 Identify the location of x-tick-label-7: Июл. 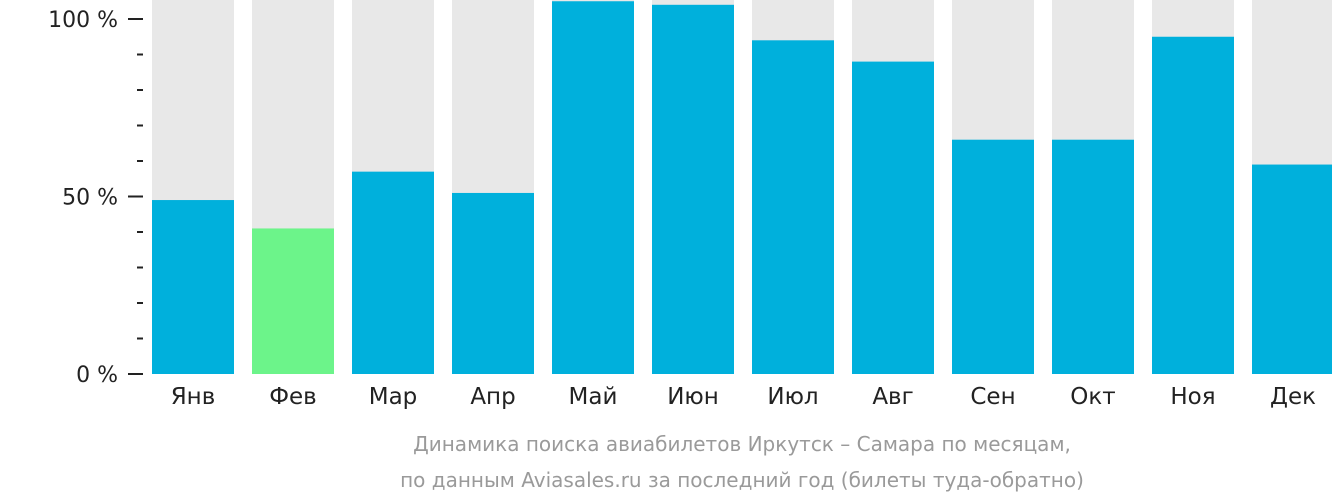
(792, 397).